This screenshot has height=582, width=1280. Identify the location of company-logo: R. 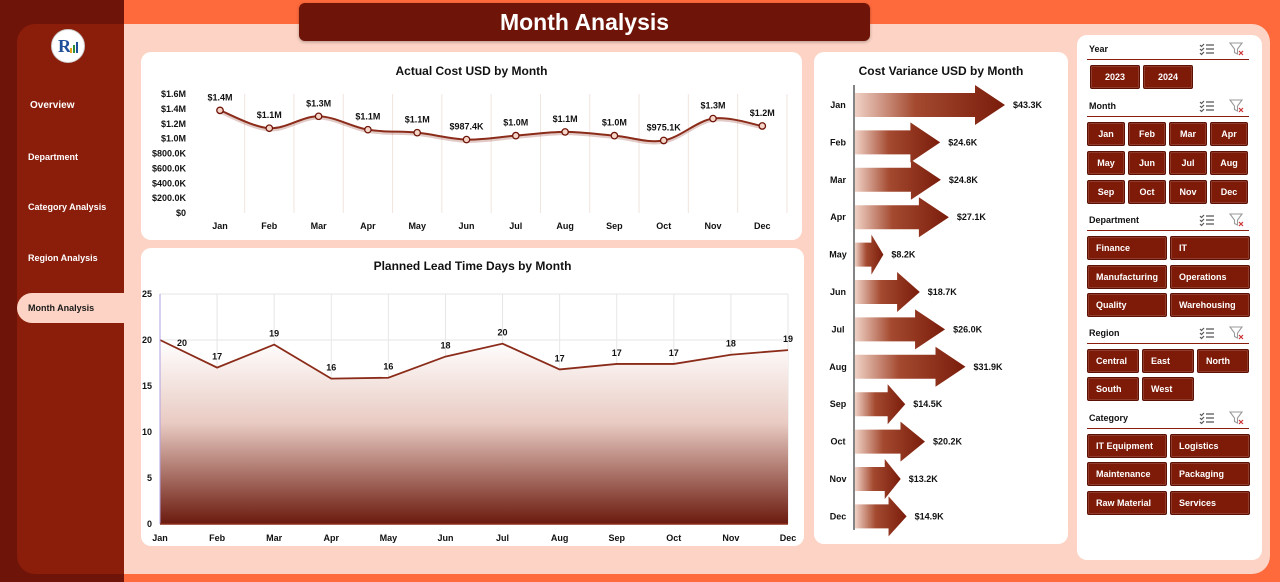
(68, 46).